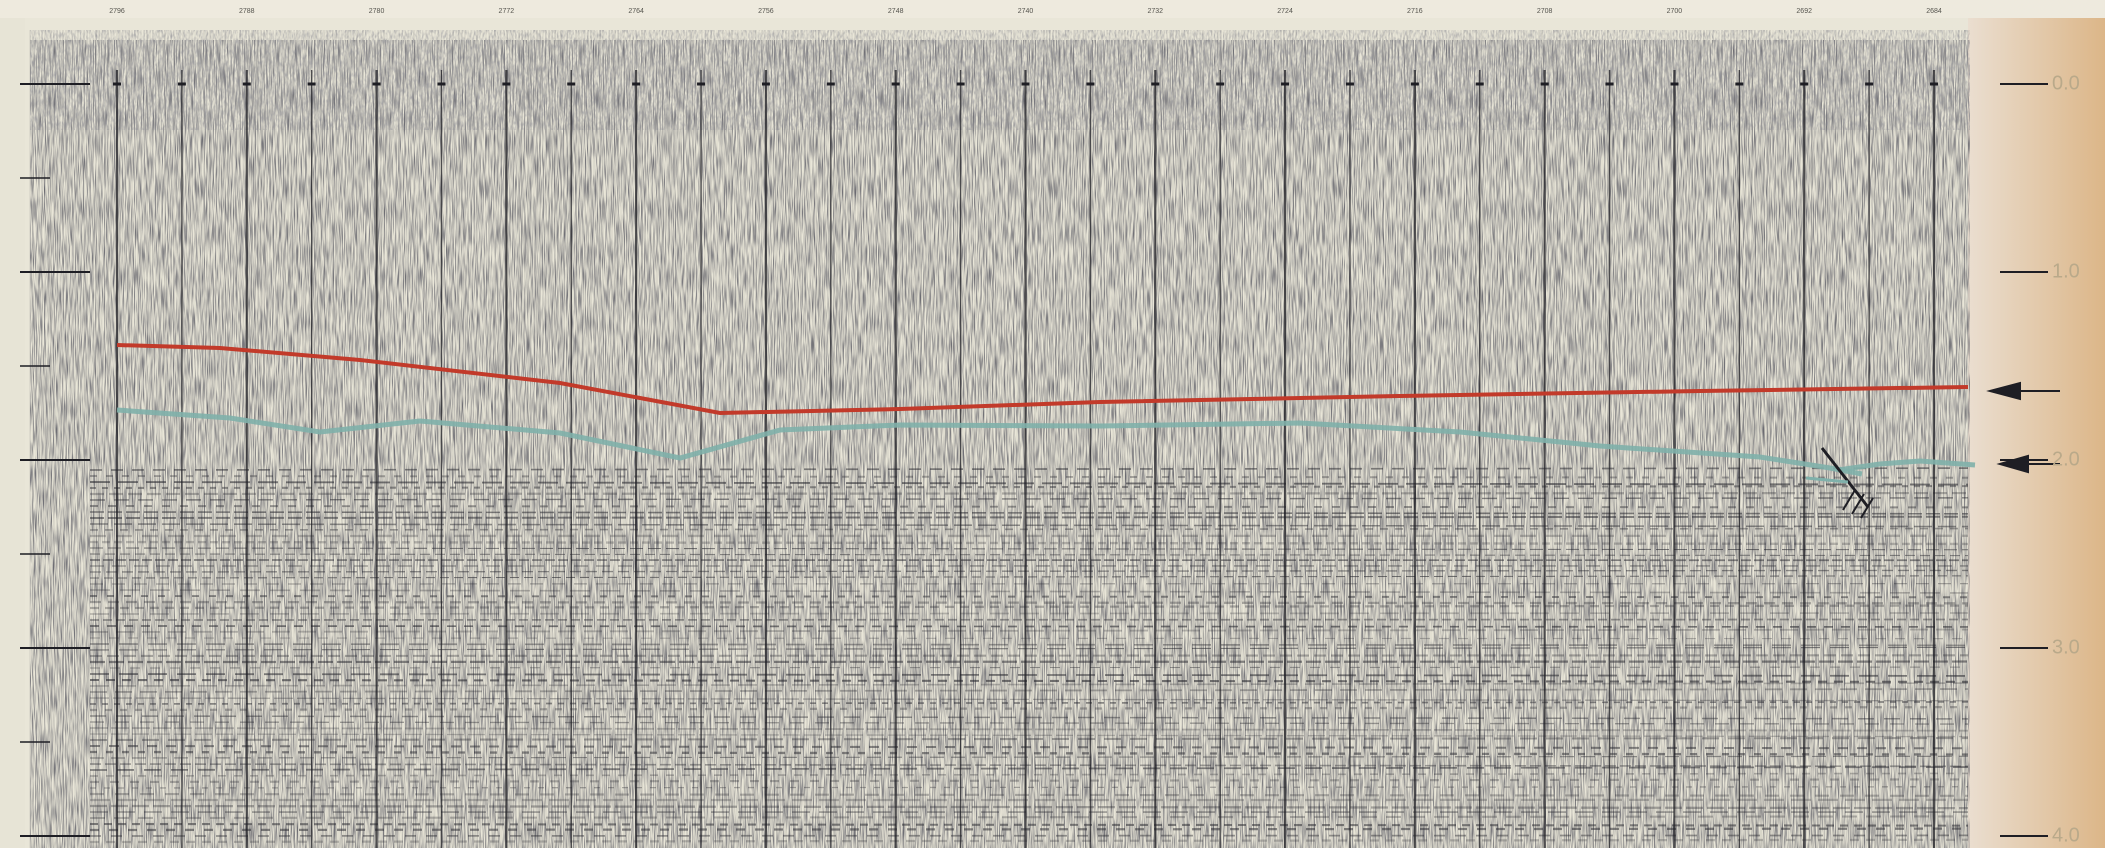 This screenshot has width=2105, height=848. Describe the element at coordinates (636, 11) in the screenshot. I see `shotpoint-label: 2764` at that location.